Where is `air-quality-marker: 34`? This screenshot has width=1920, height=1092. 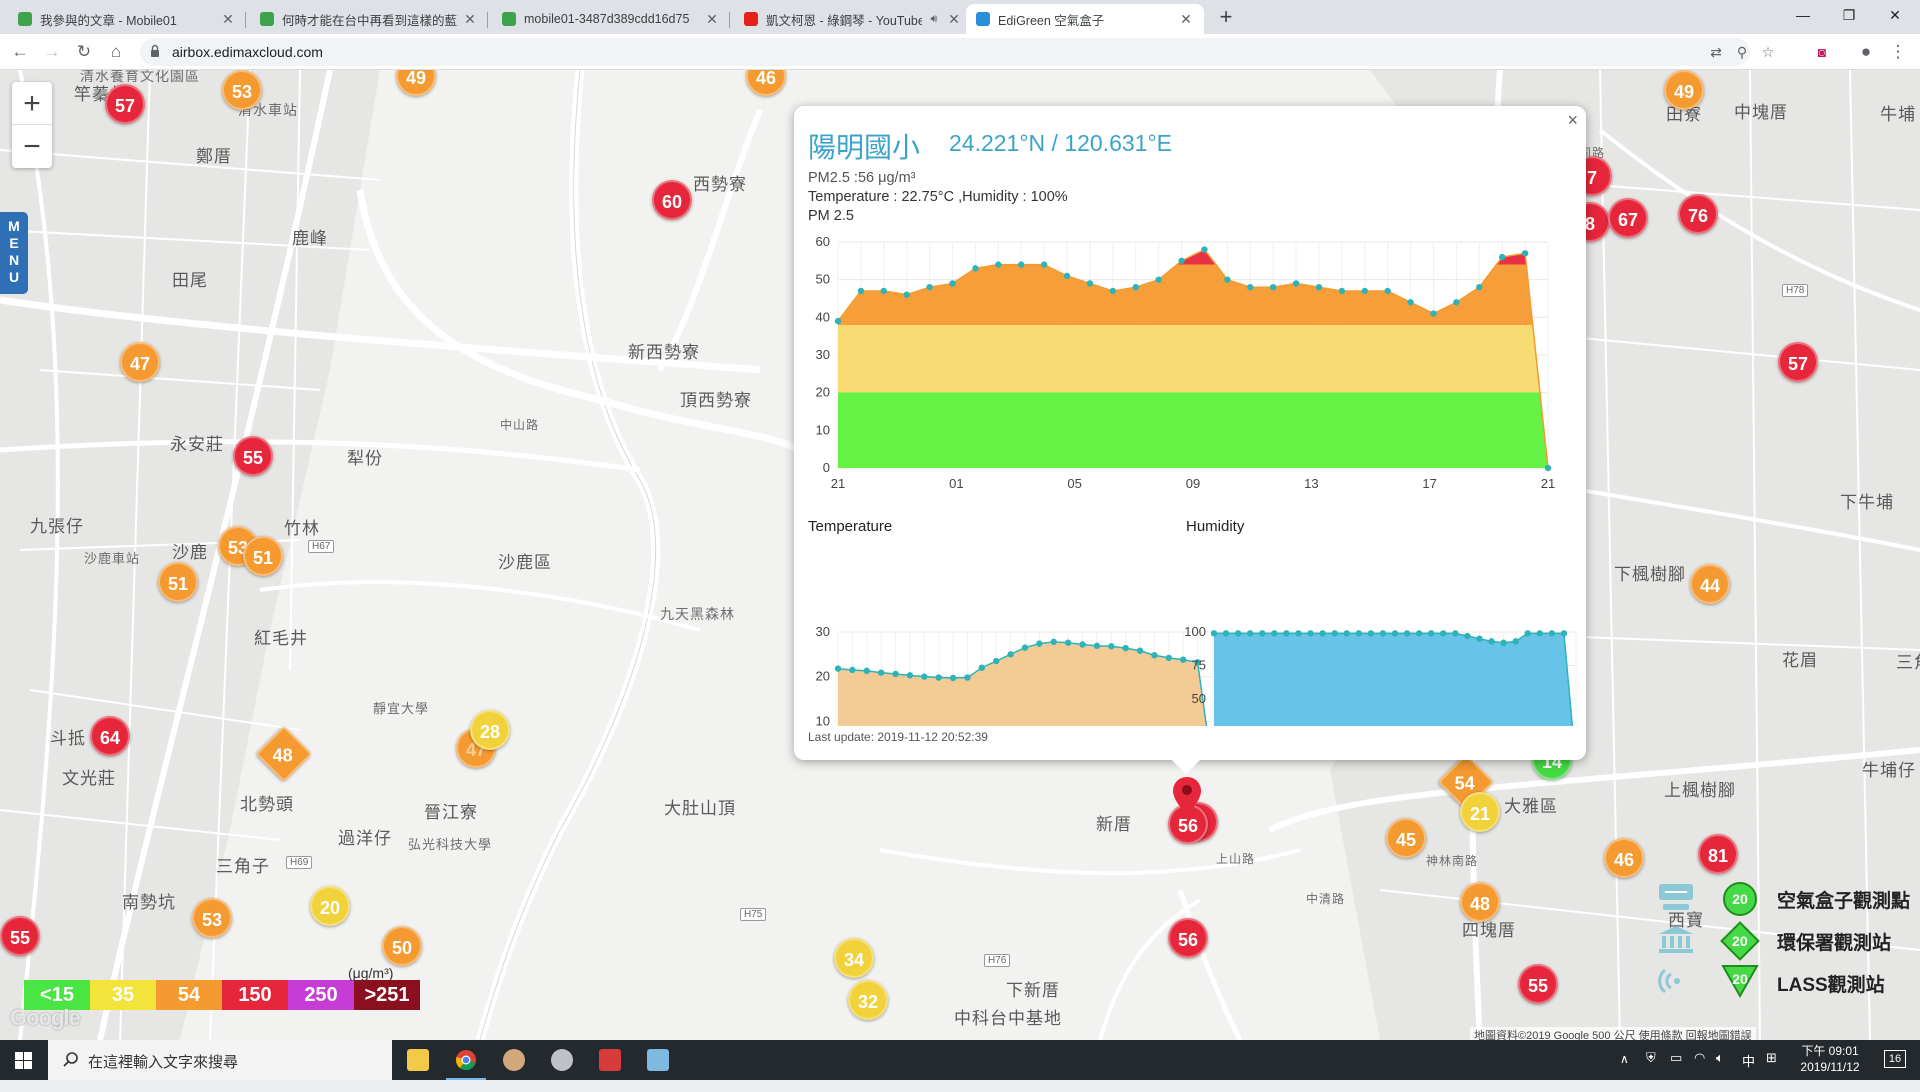
air-quality-marker: 34 is located at coordinates (854, 958).